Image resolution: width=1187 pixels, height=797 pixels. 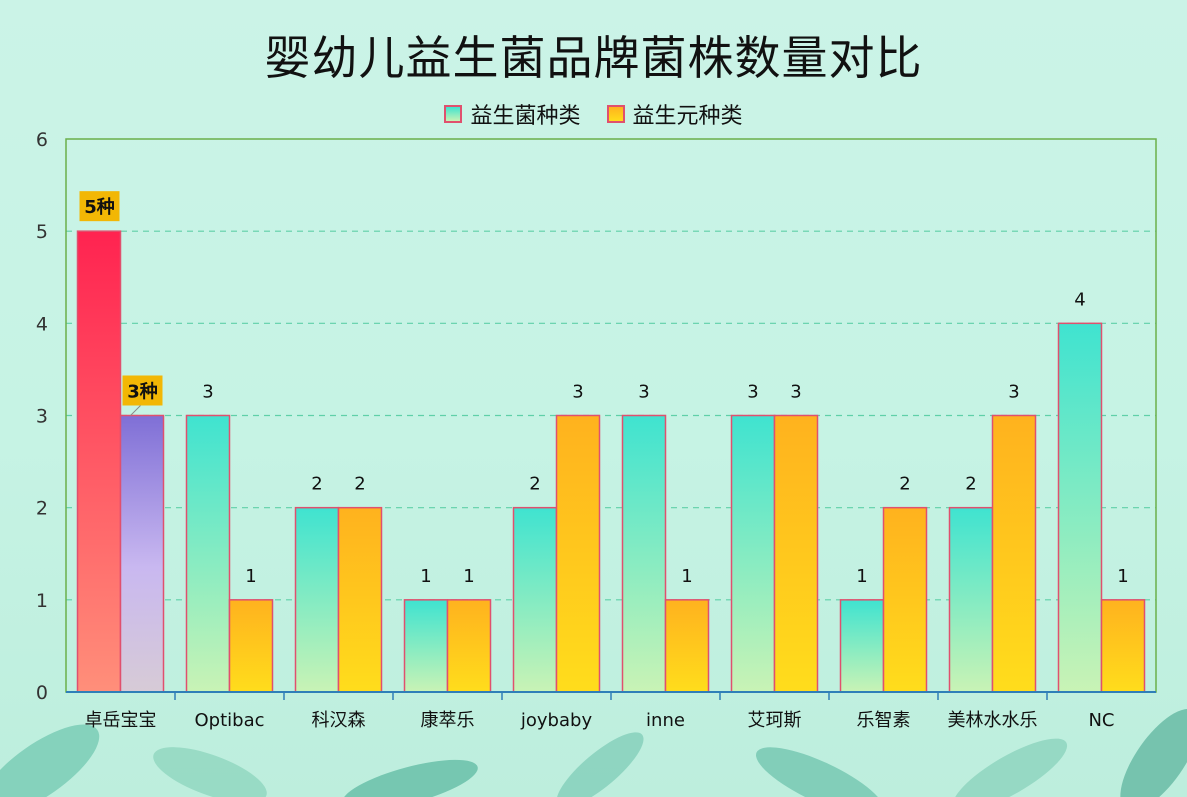 What do you see at coordinates (1101, 720) in the screenshot?
I see `x-tick-label: NC` at bounding box center [1101, 720].